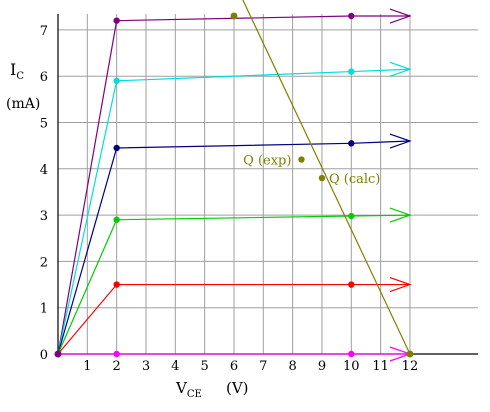 Image resolution: width=490 pixels, height=412 pixels. I want to click on y-tick-label: 1, so click(44, 309).